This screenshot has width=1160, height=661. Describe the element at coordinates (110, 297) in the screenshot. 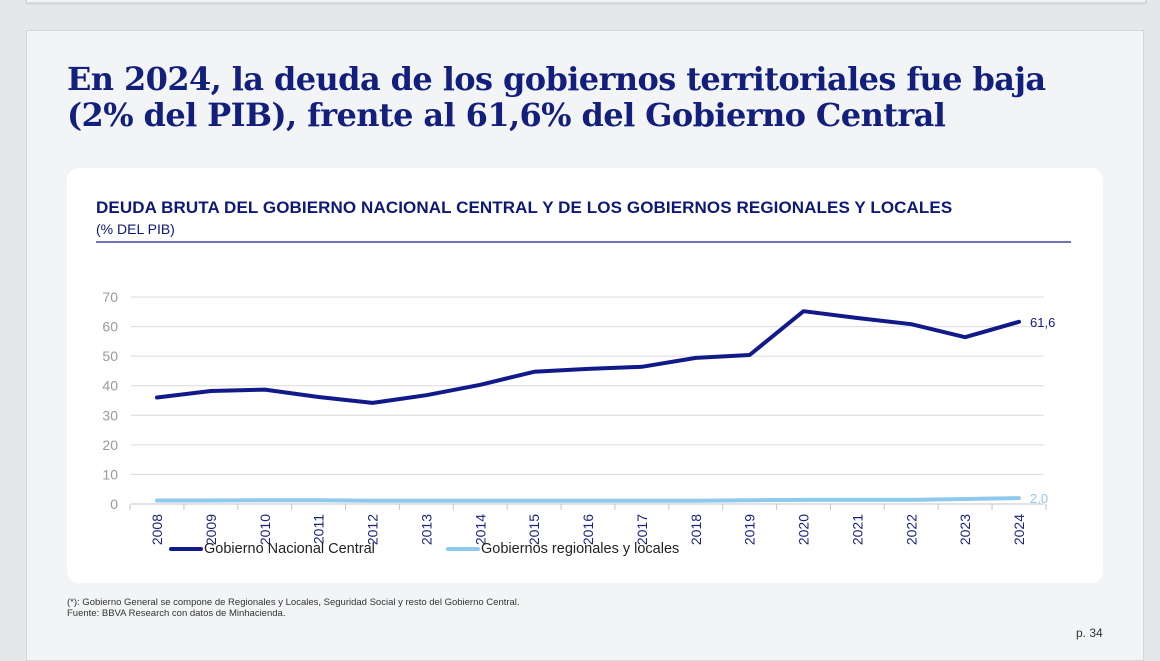

I see `y-tick-label: 70` at that location.